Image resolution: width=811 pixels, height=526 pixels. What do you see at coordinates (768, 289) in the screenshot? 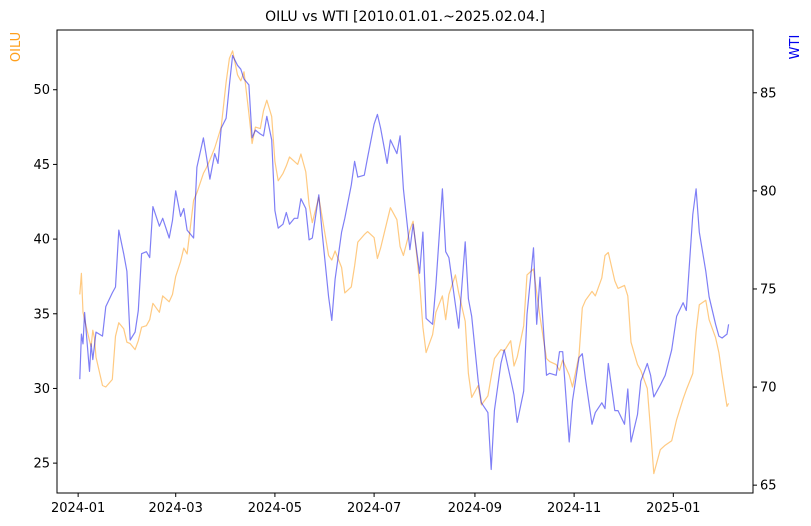
I see `y-tick-label-right: 75` at bounding box center [768, 289].